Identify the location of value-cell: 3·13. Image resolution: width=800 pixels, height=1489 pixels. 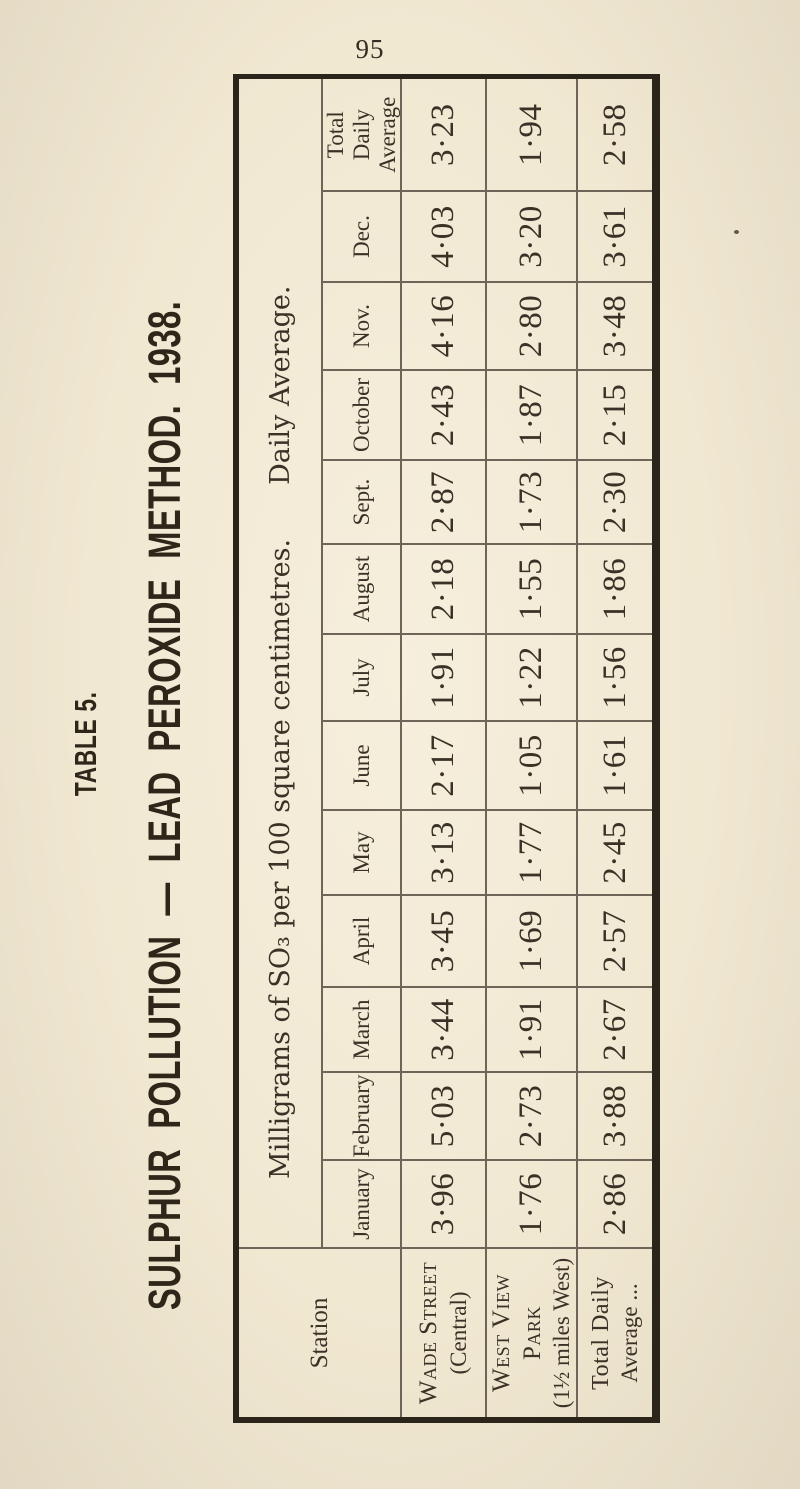
(444, 852).